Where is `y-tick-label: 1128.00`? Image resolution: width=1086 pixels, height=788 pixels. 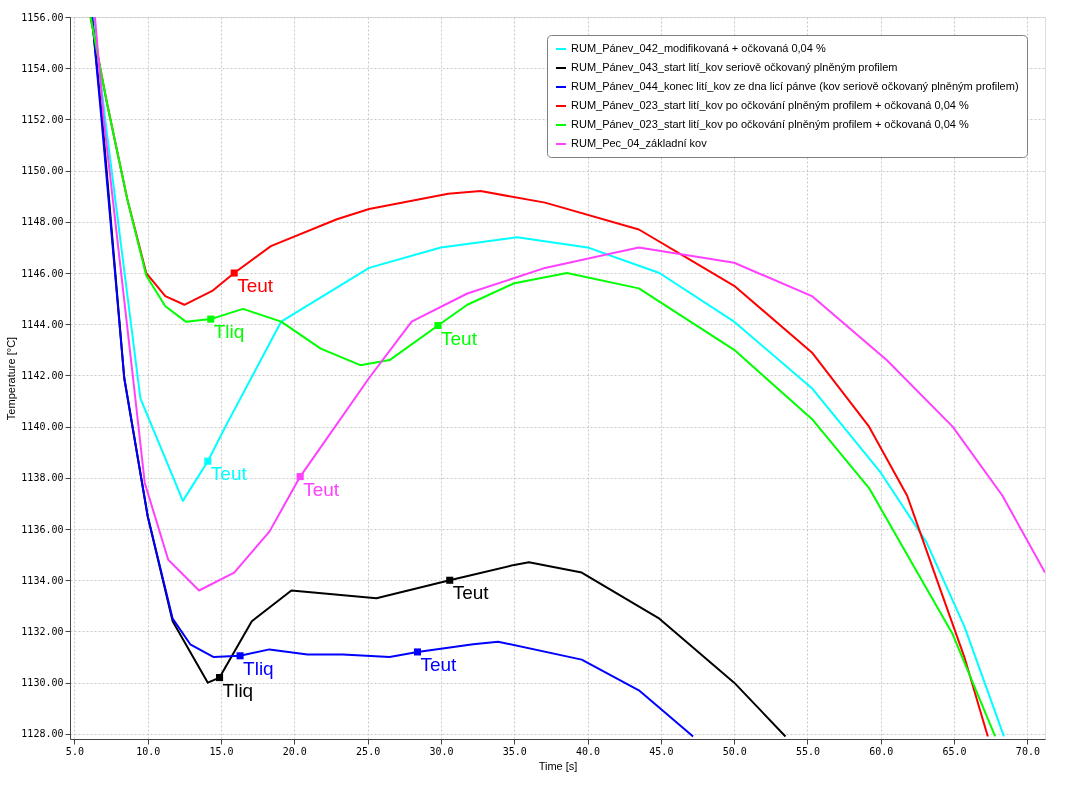
y-tick-label: 1128.00 is located at coordinates (42, 734).